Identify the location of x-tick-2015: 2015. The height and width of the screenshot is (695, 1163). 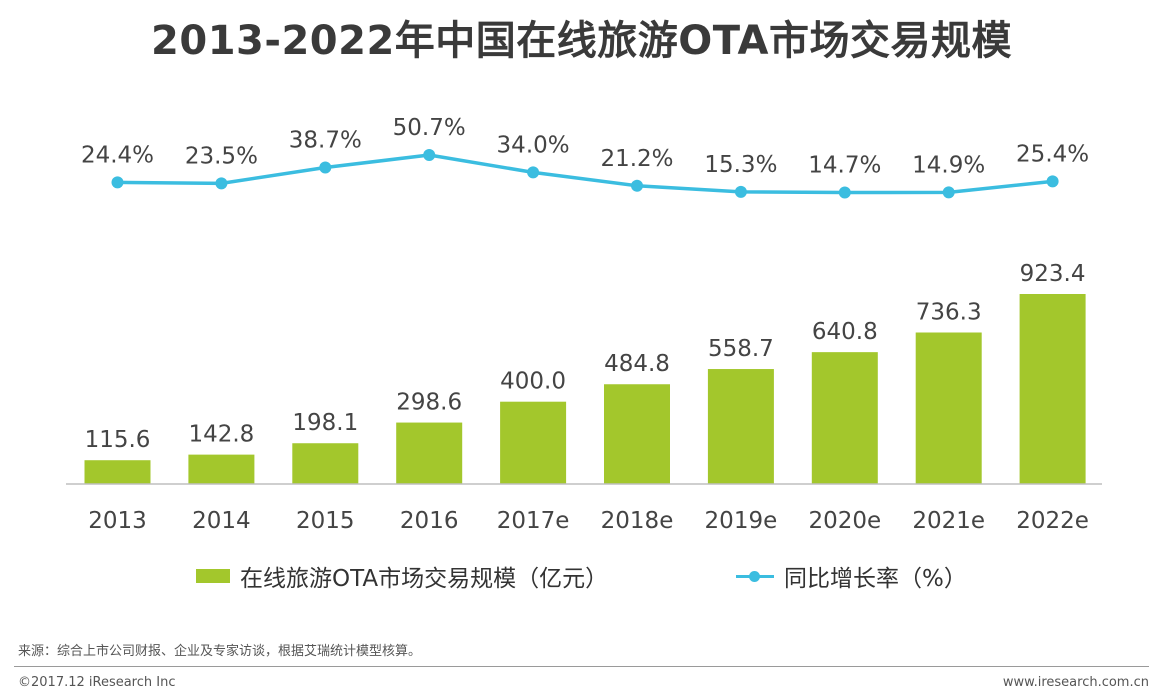
(325, 521).